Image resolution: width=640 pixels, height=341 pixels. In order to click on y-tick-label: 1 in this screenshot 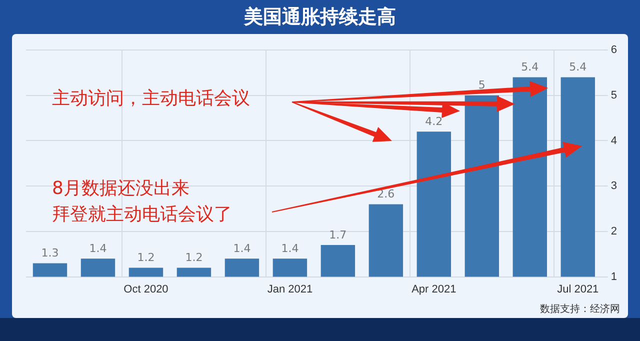, I will do `click(614, 276)`.